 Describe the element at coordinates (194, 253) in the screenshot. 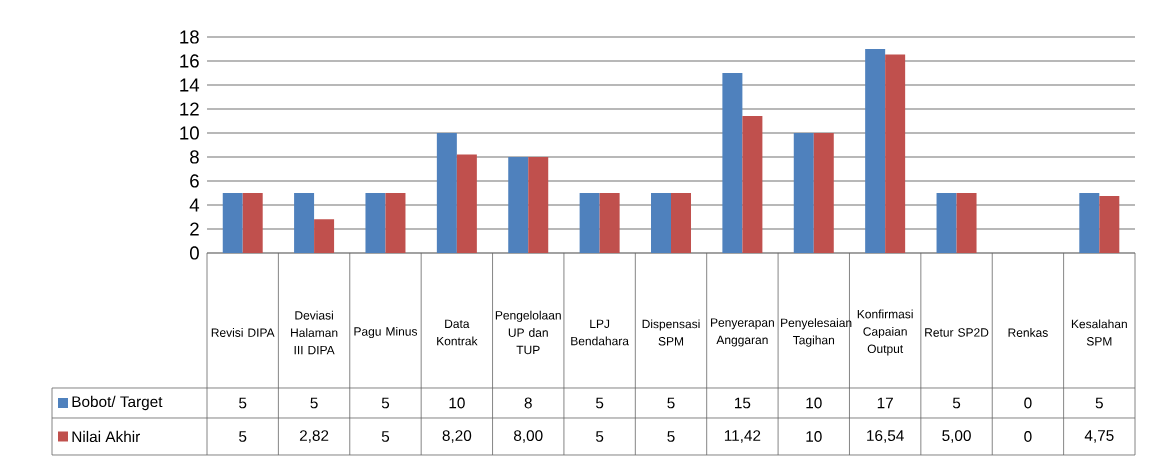

I see `y-tick-label: 0` at that location.